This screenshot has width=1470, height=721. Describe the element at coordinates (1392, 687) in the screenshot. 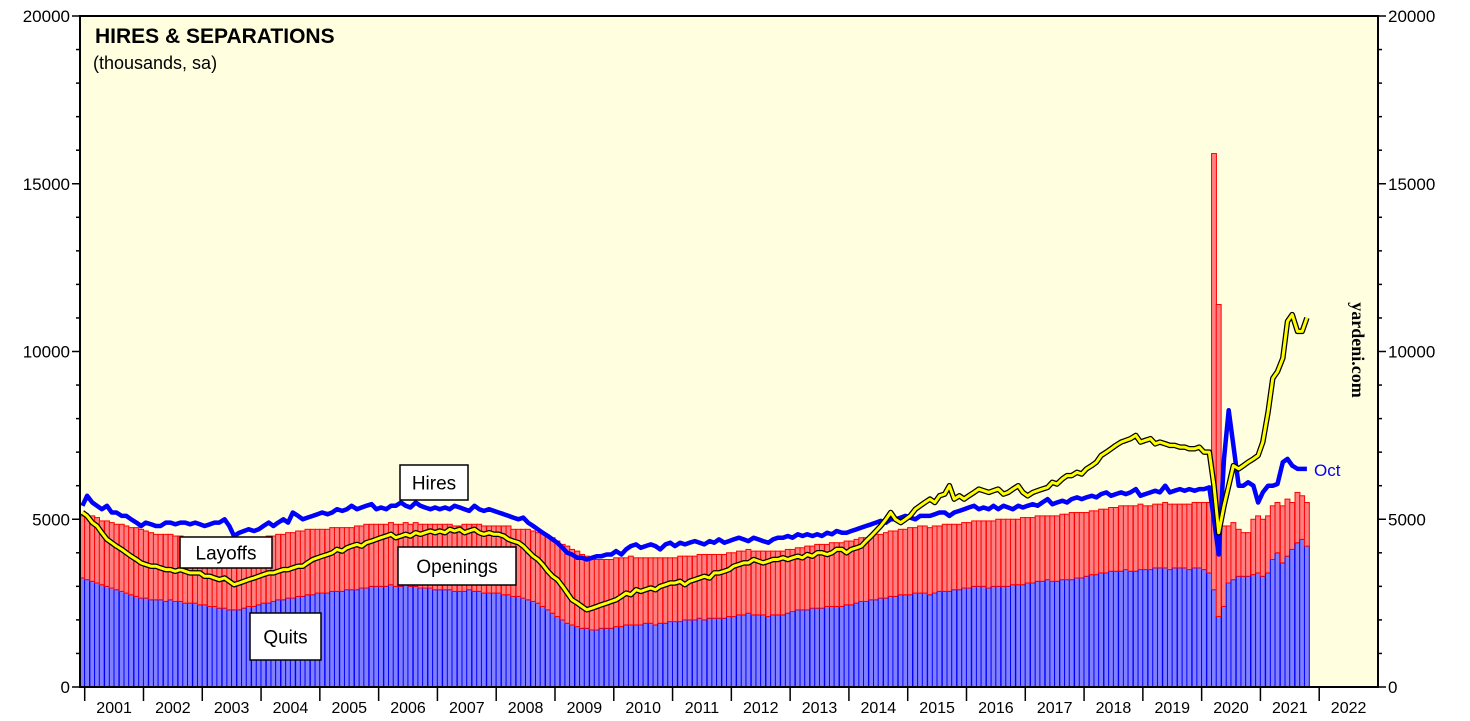

I see `y2-tick-label: 0` at that location.